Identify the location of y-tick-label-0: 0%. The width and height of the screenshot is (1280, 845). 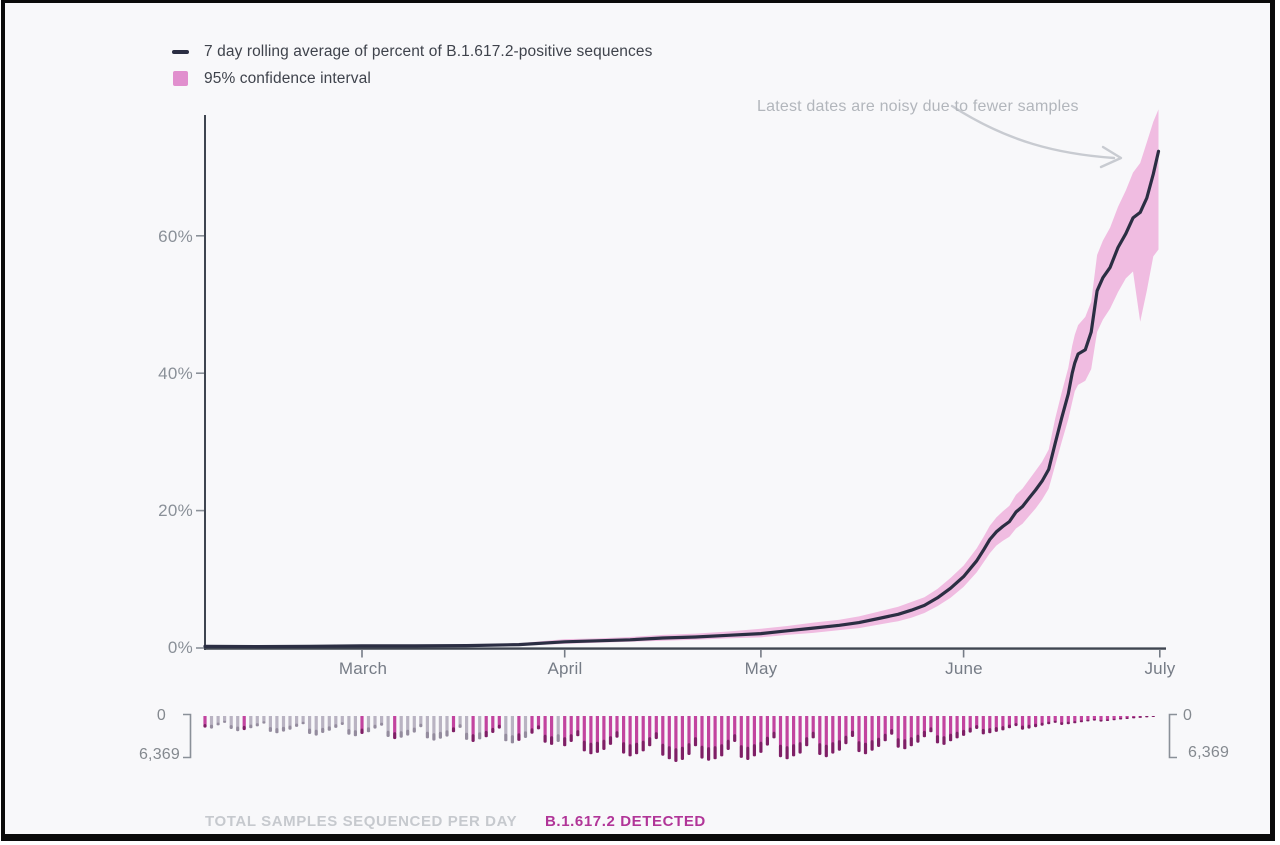
(180, 647).